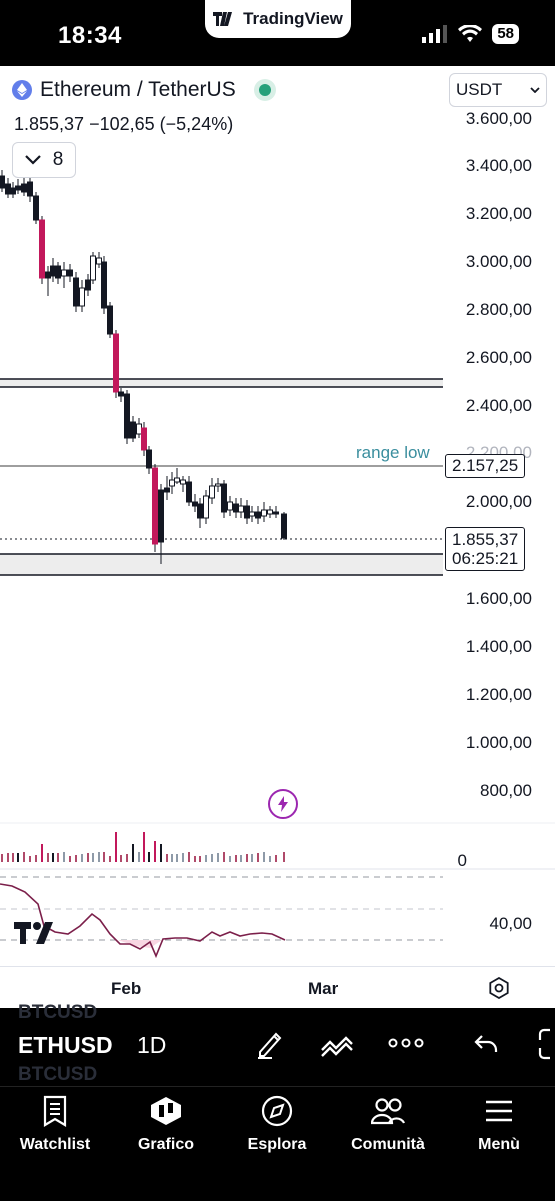 The height and width of the screenshot is (1201, 555). What do you see at coordinates (65, 1045) in the screenshot?
I see `symbol-ticker-button: ETHUSD` at bounding box center [65, 1045].